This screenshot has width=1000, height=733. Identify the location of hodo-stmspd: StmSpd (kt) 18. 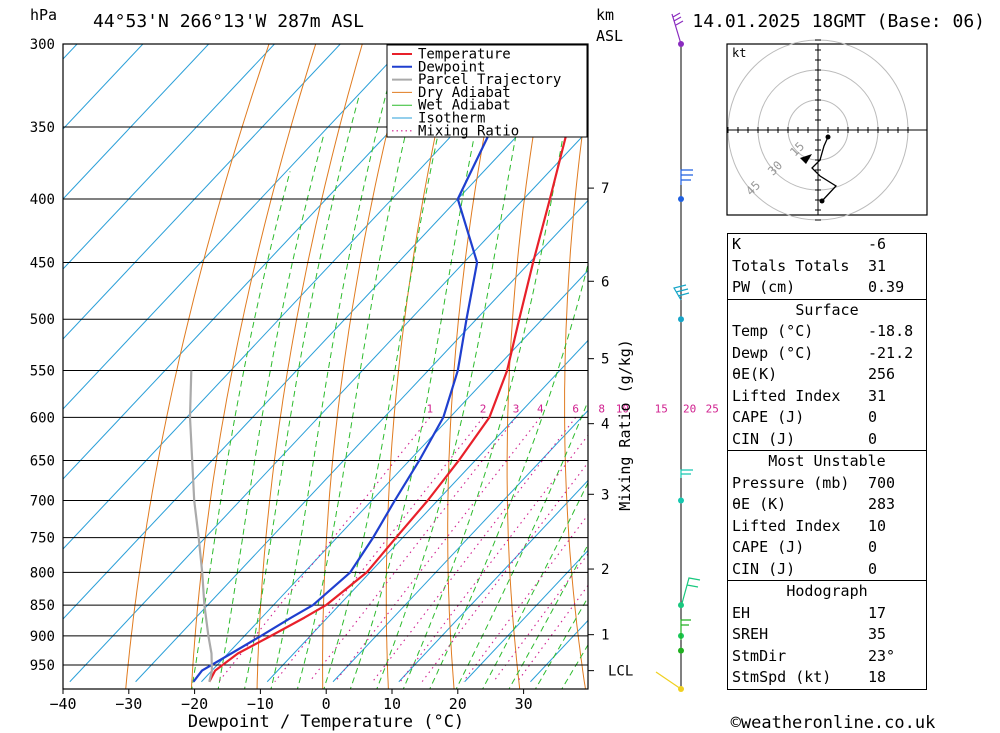
(809, 677).